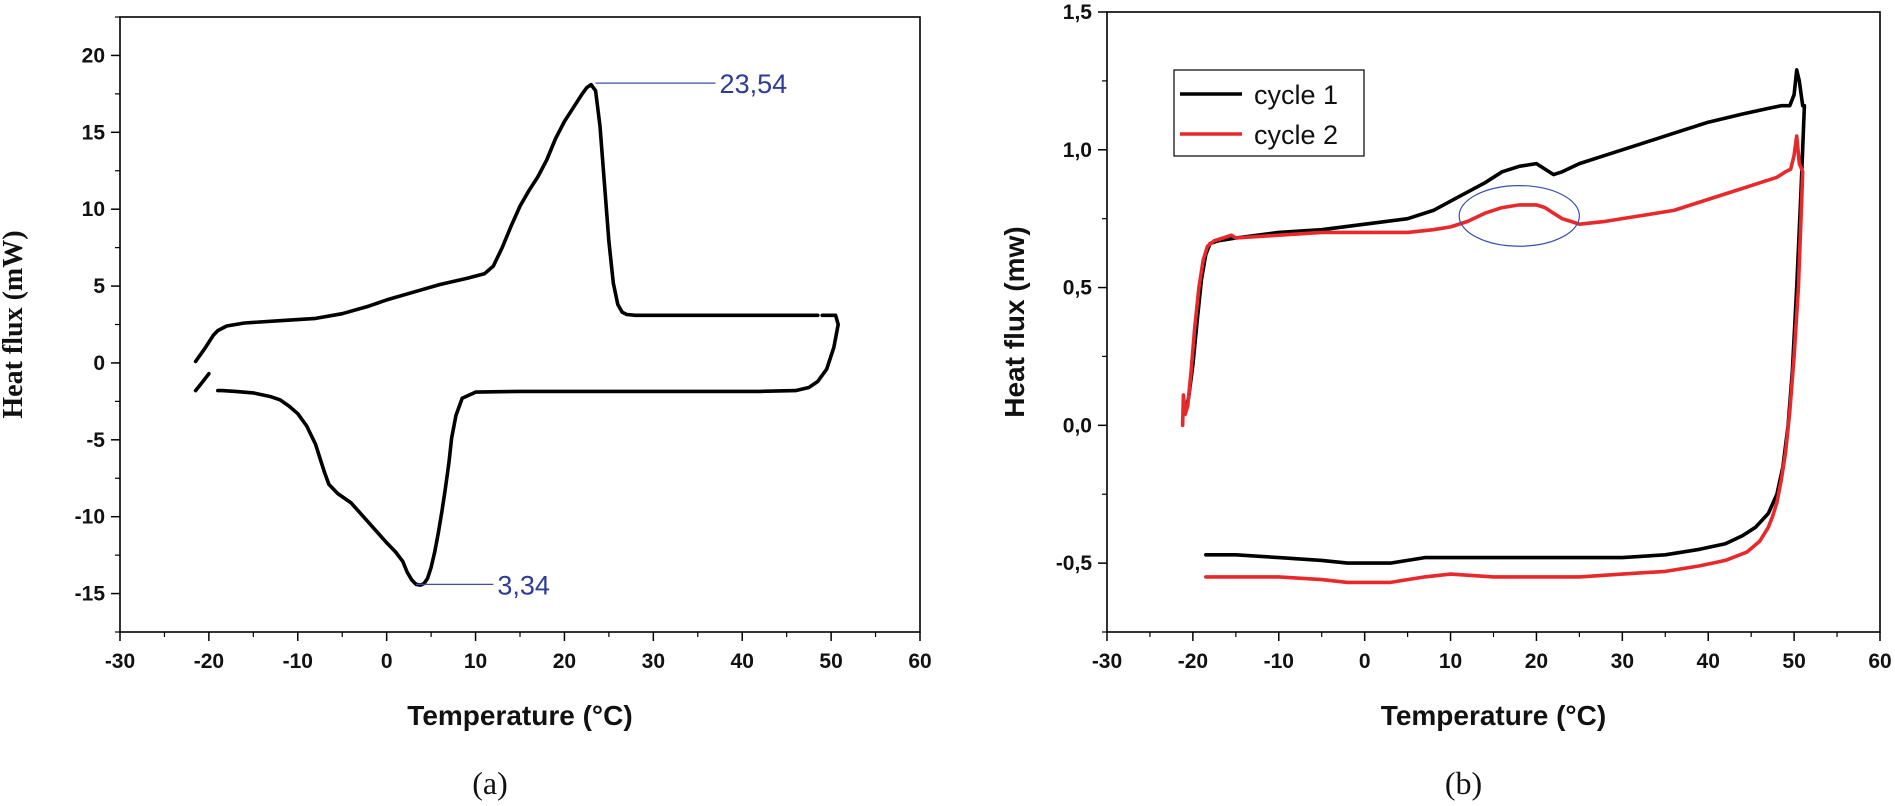 This screenshot has width=1895, height=806. I want to click on y-tick-label: -10, so click(90, 517).